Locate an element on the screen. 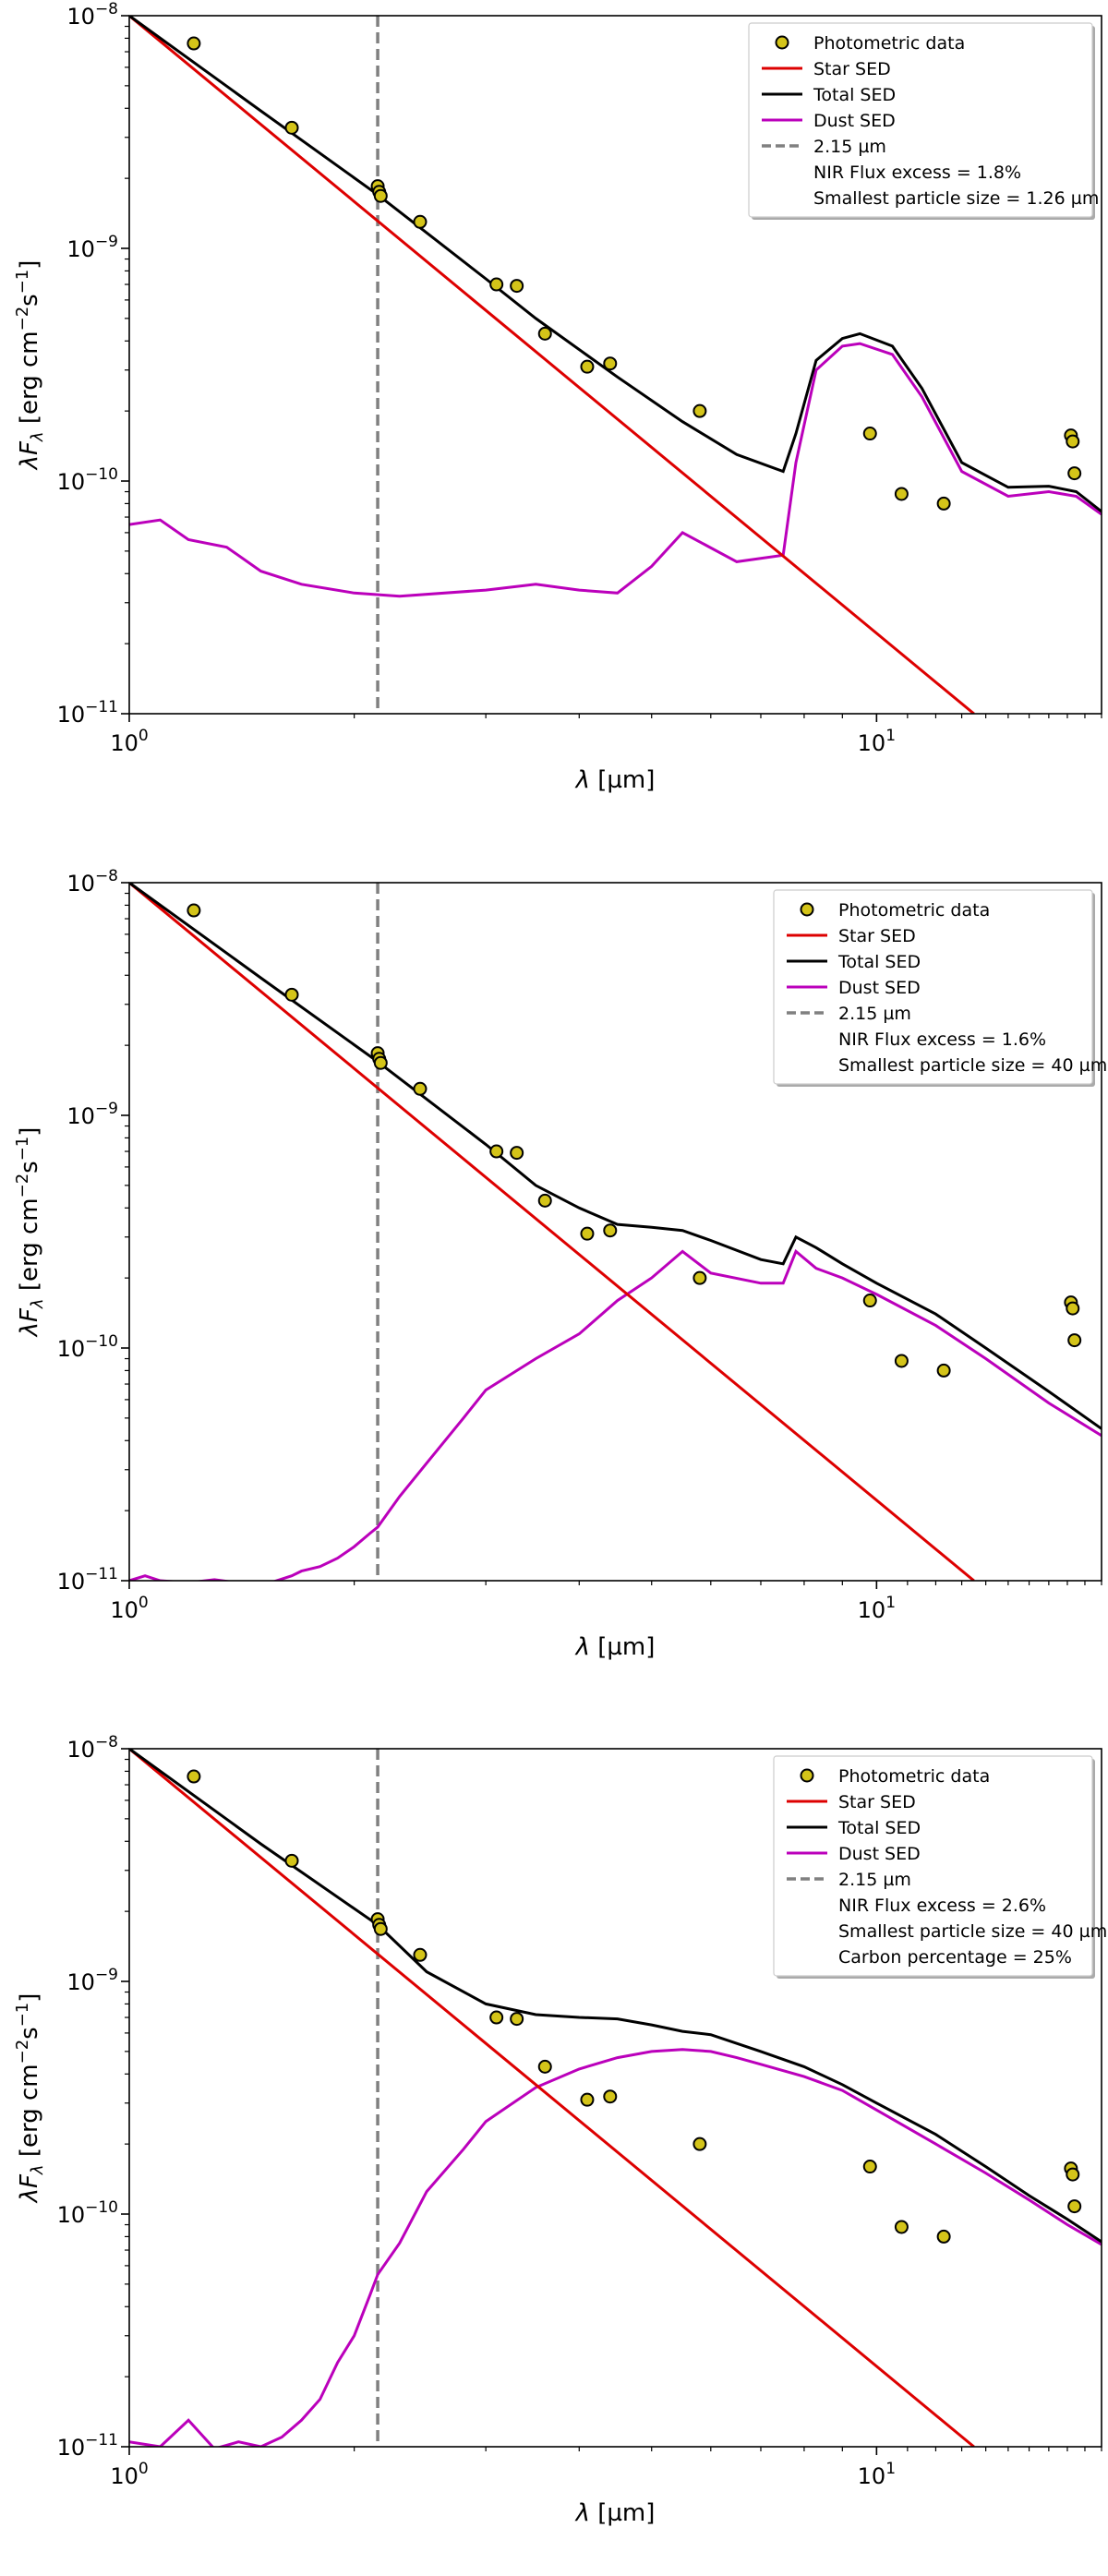 Image resolution: width=1108 pixels, height=2576 pixels. legend-label: NIR Flux excess = 1.8% is located at coordinates (917, 173).